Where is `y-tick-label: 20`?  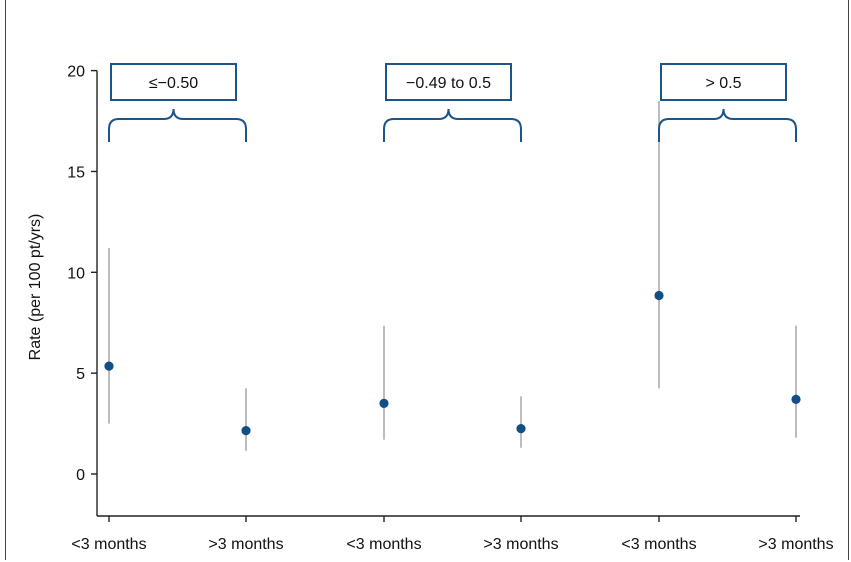
y-tick-label: 20 is located at coordinates (76, 72).